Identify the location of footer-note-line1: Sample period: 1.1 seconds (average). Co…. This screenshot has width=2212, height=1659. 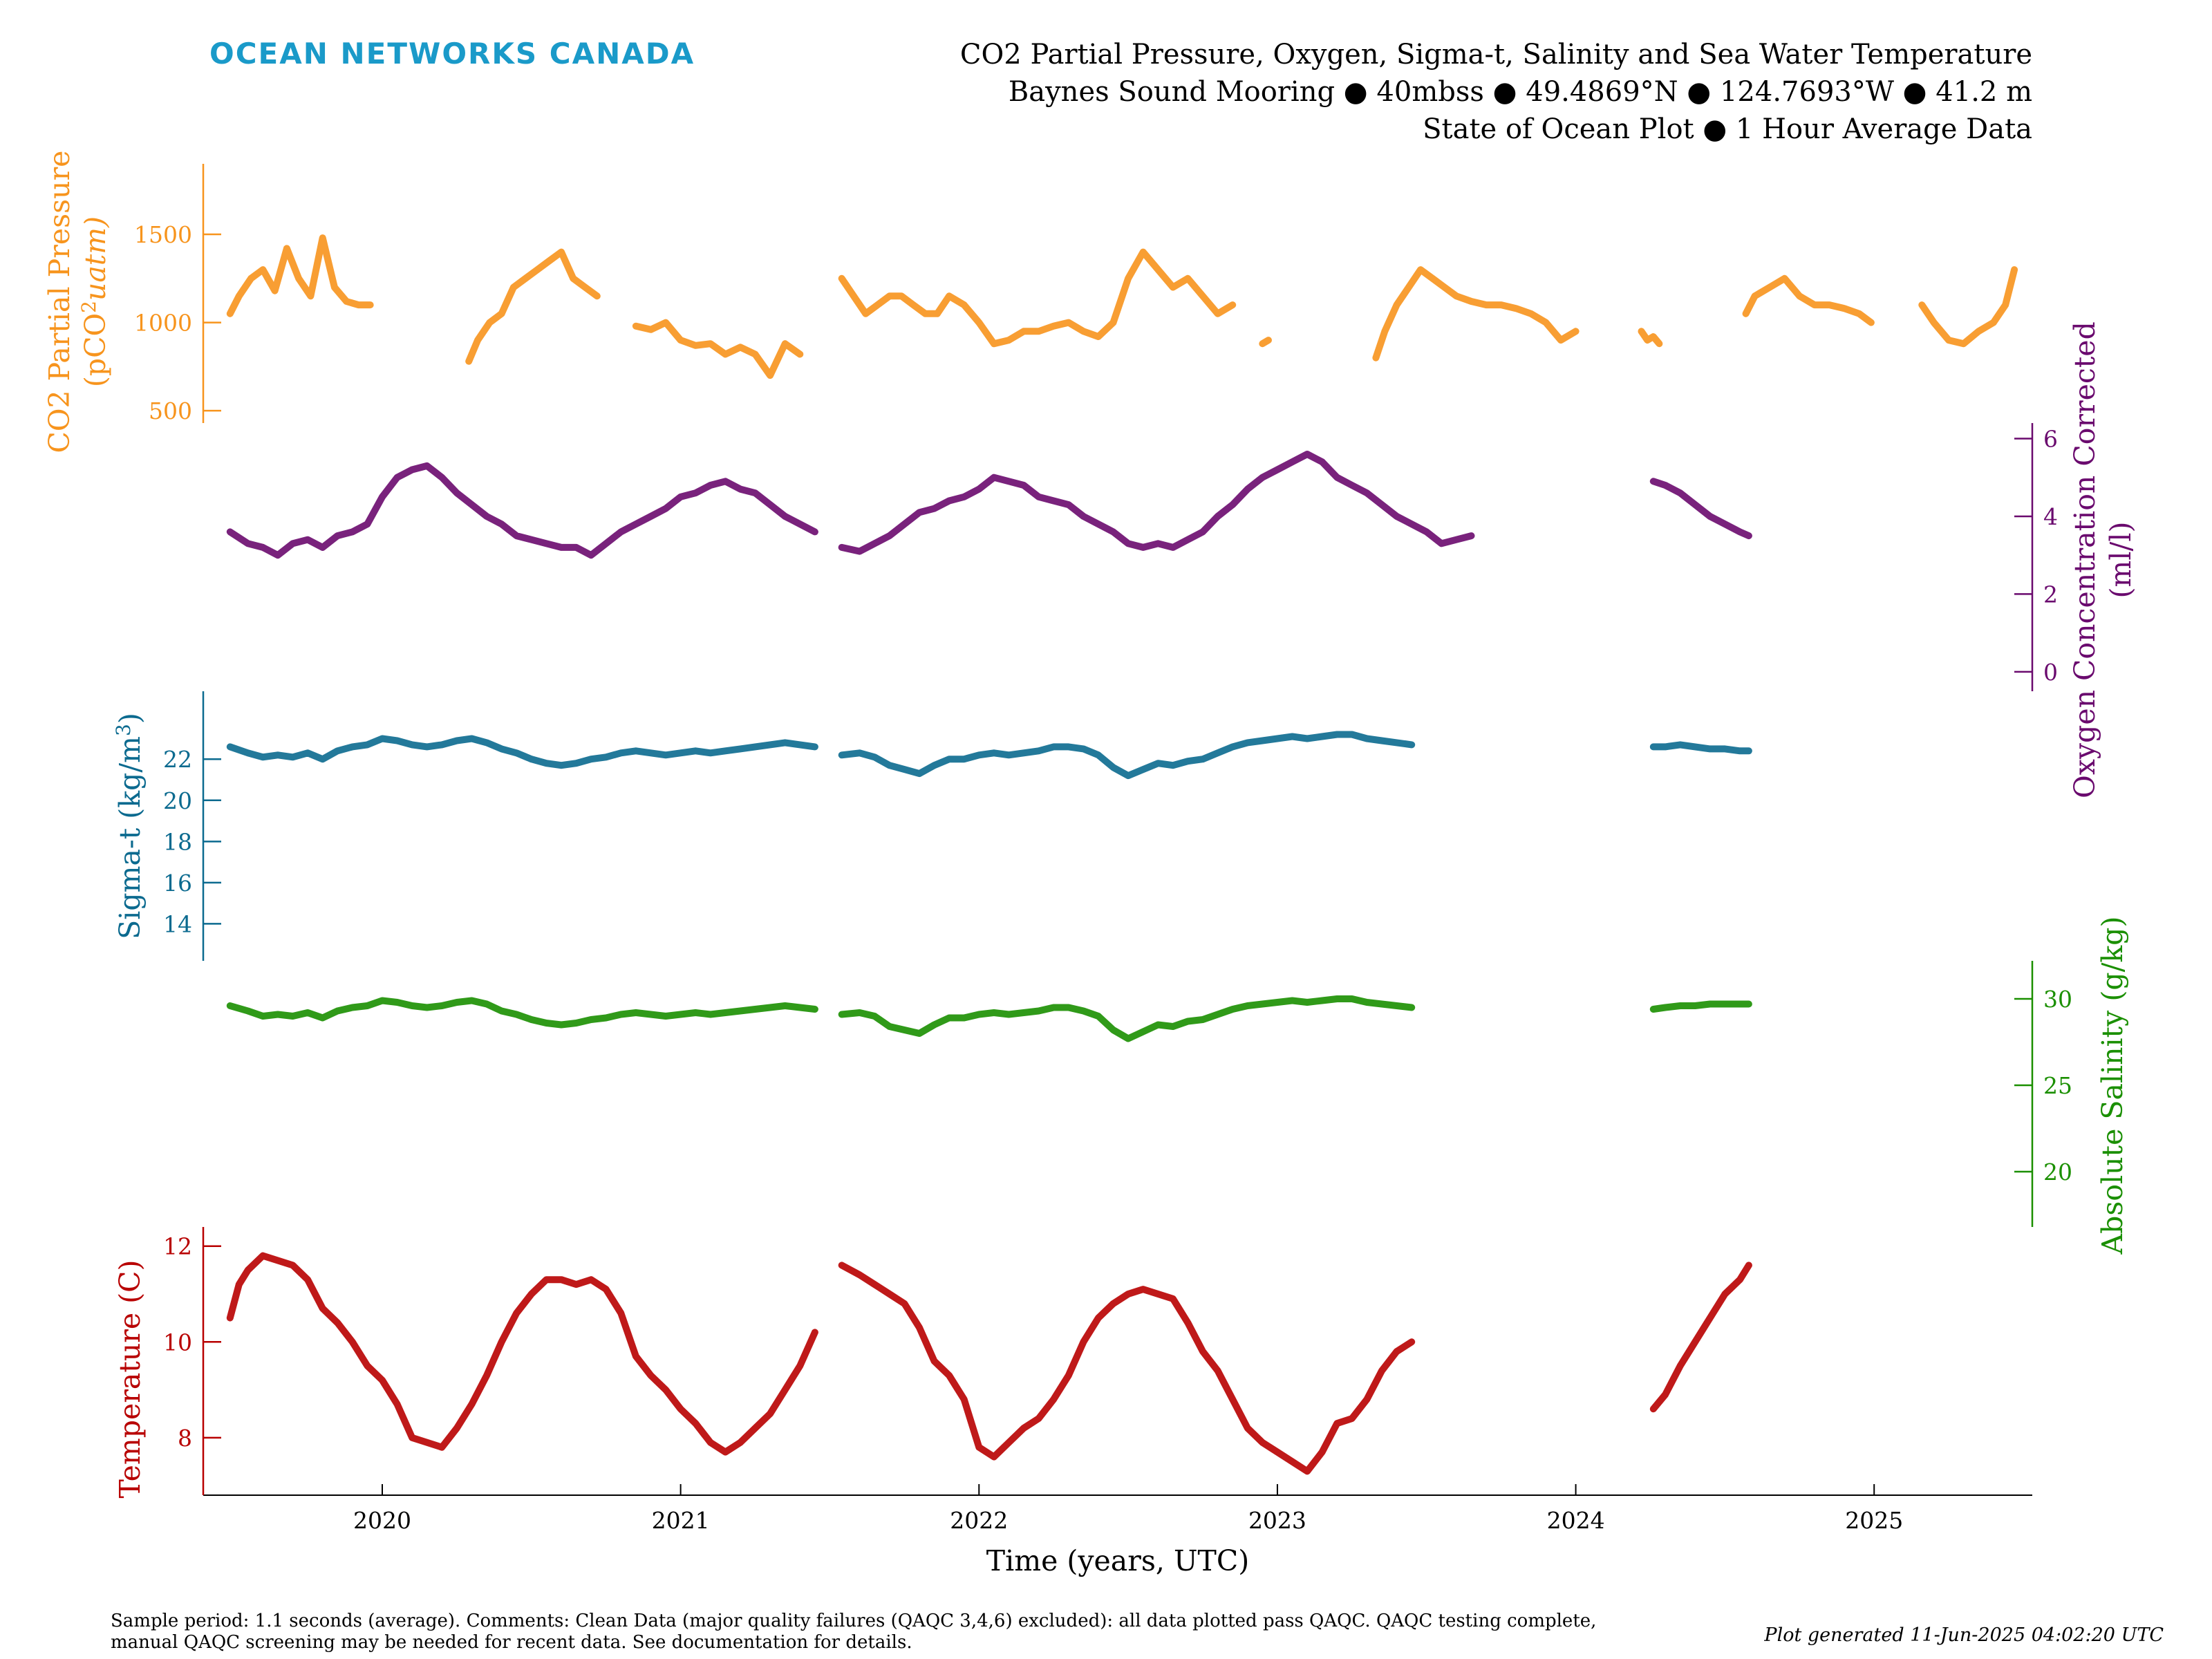
(854, 1621).